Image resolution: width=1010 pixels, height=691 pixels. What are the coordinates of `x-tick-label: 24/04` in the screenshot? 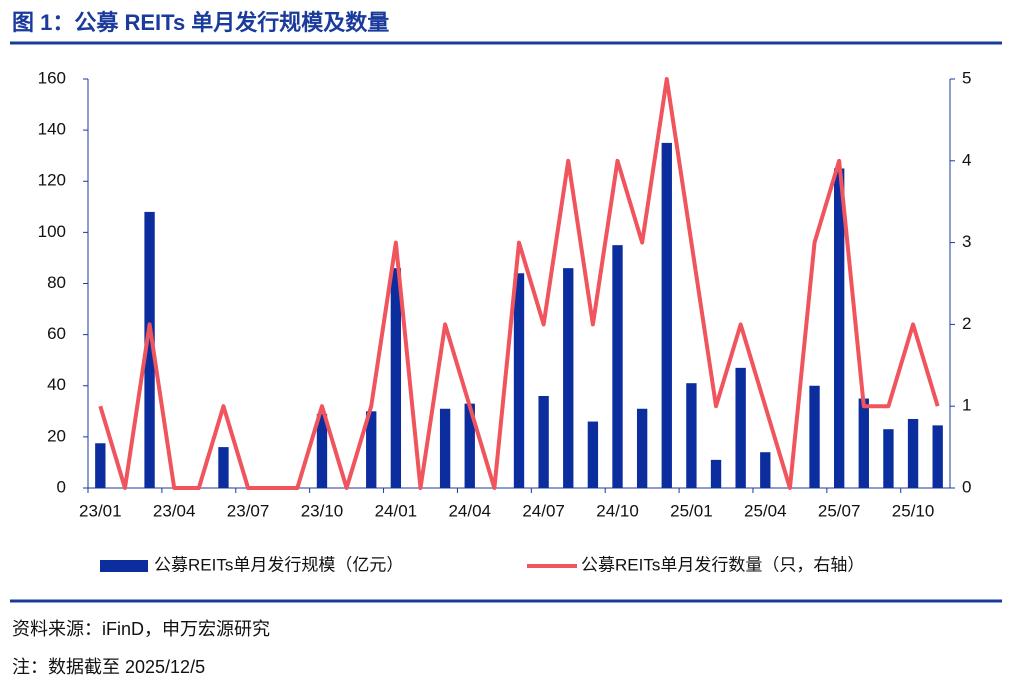 It's located at (469, 510).